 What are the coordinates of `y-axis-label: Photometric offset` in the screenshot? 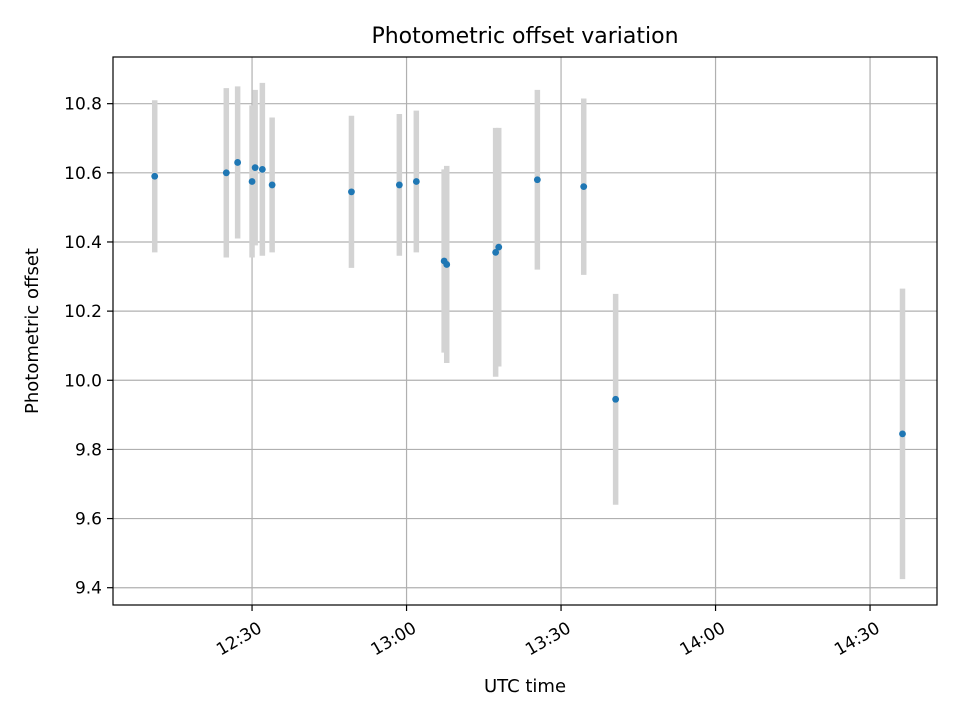 It's located at (32, 331).